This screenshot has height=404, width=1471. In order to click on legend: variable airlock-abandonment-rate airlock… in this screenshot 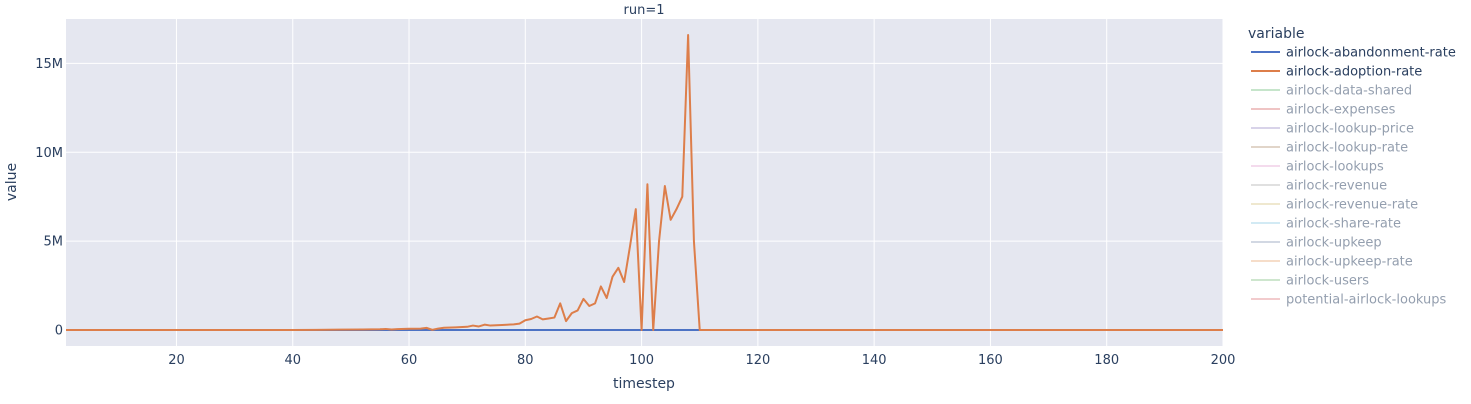, I will do `click(1352, 167)`.